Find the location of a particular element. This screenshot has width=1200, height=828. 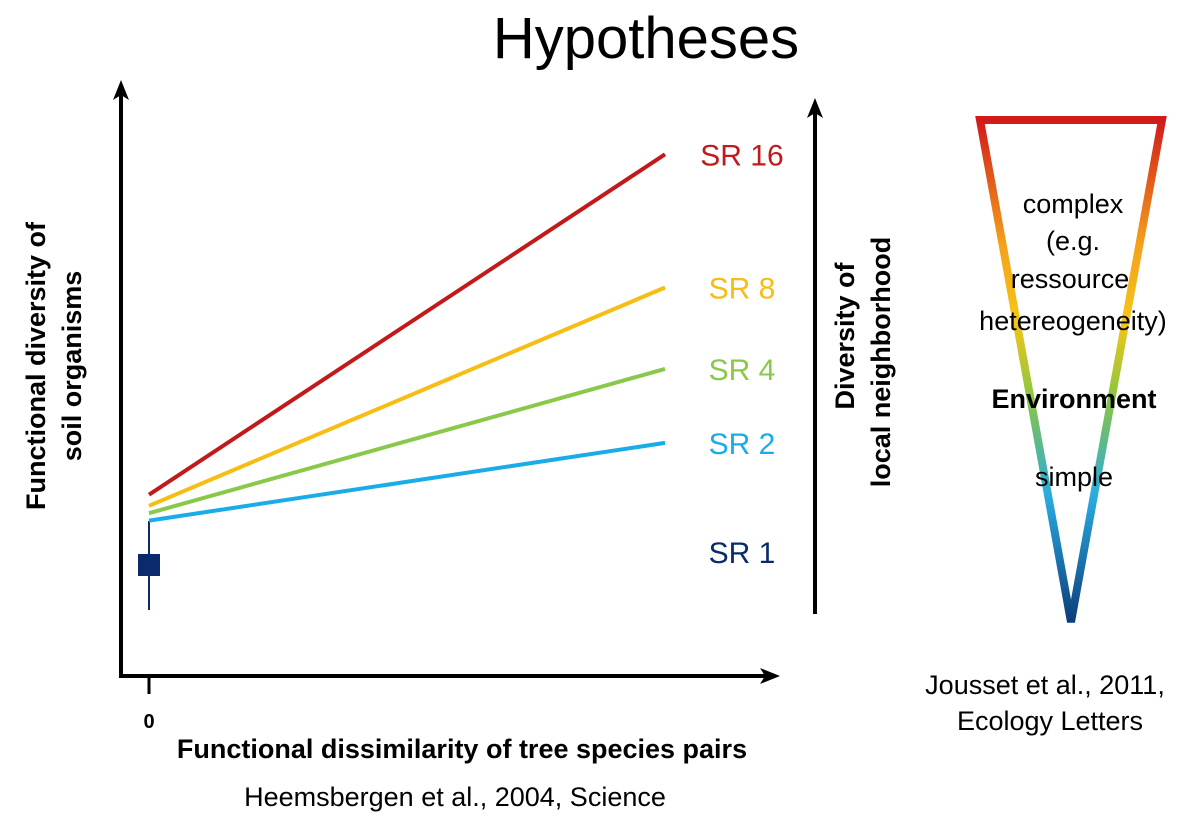

series-sr-4-line is located at coordinates (407, 441).